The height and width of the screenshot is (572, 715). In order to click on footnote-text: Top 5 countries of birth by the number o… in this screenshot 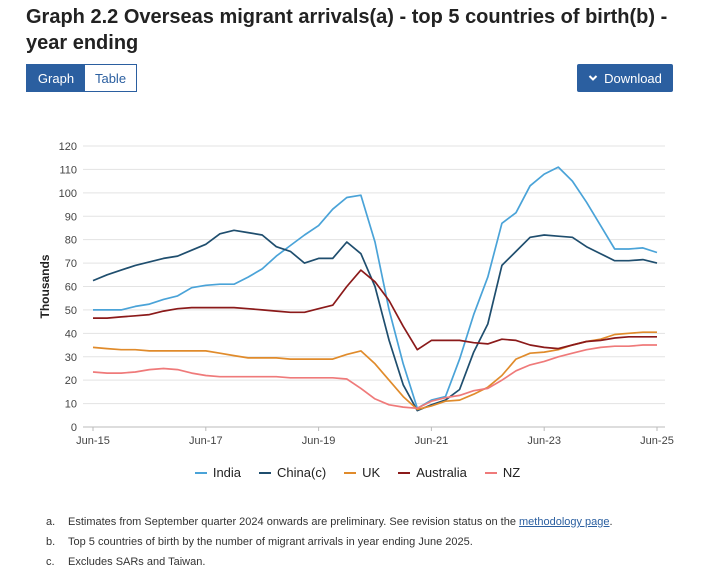, I will do `click(270, 542)`.